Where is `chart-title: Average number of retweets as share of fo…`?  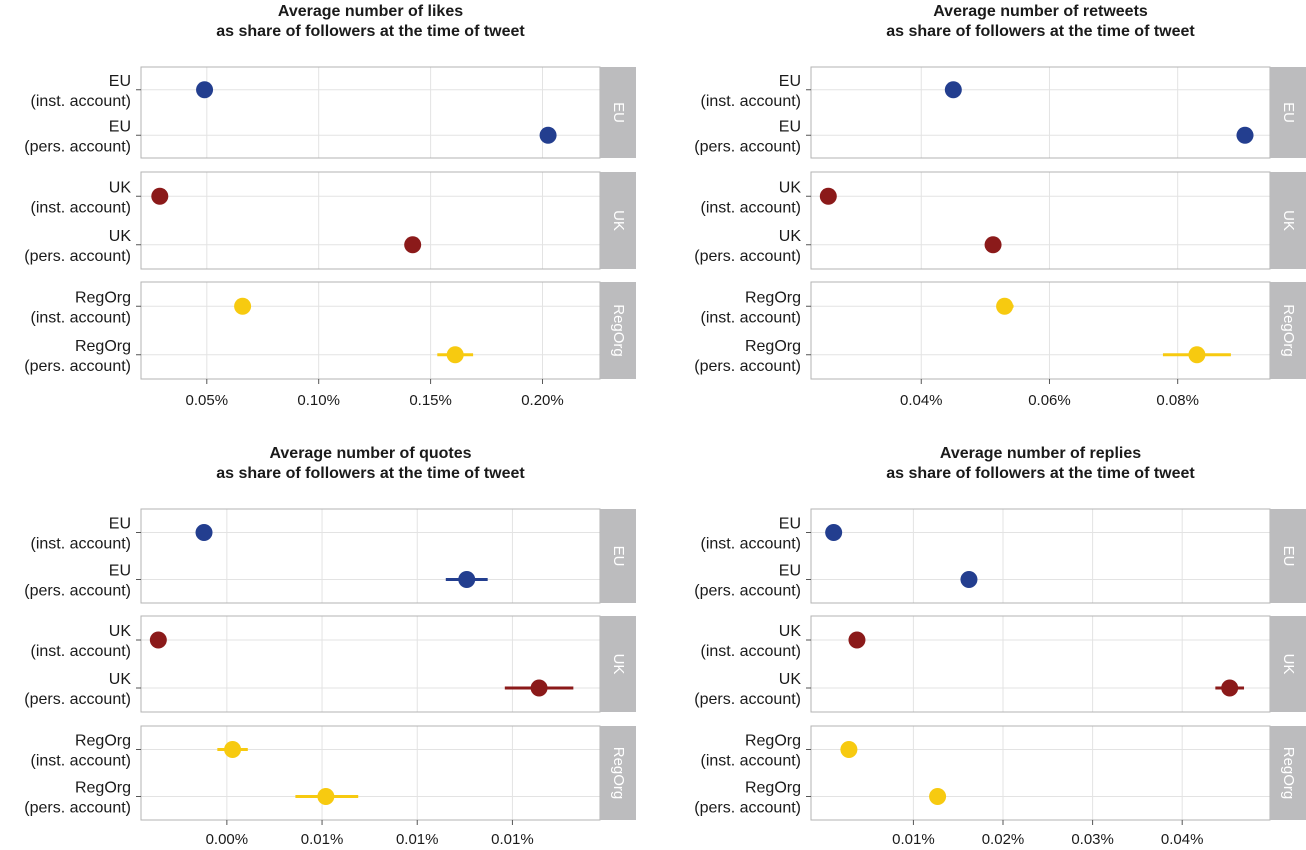 chart-title: Average number of retweets as share of fo… is located at coordinates (1040, 21).